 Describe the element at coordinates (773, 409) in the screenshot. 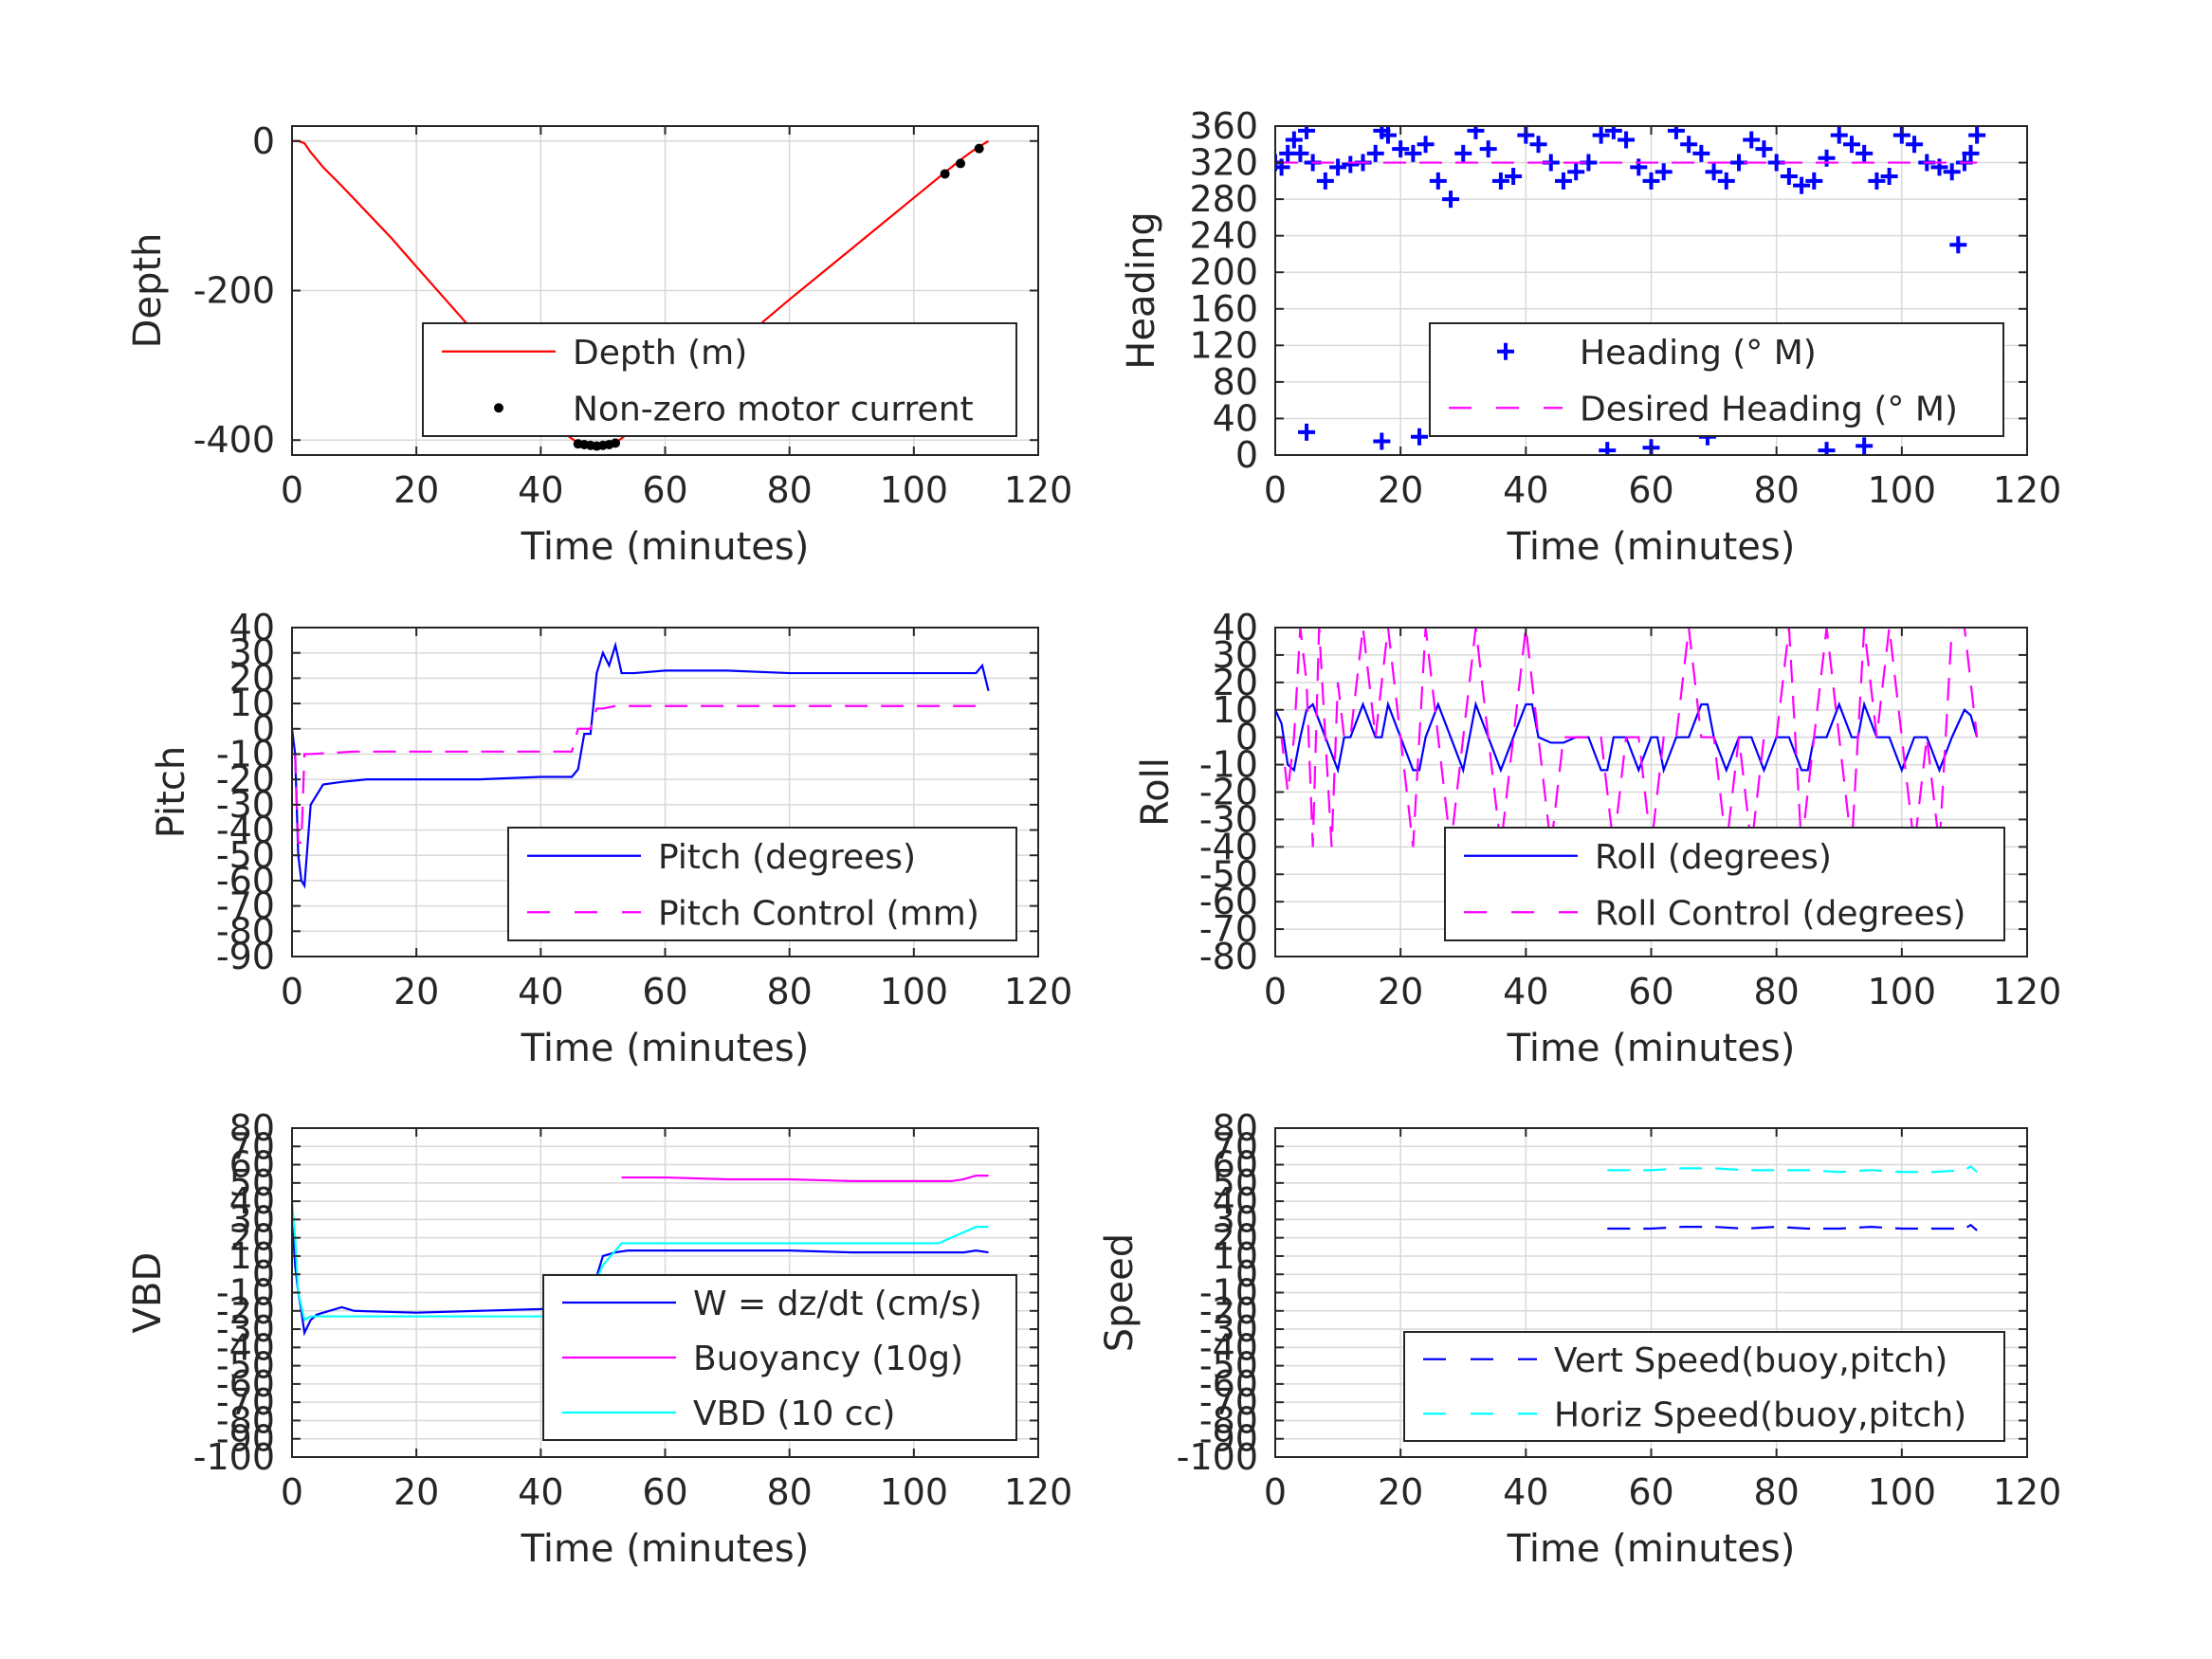

I see `legend-label: Non-zero motor current` at that location.